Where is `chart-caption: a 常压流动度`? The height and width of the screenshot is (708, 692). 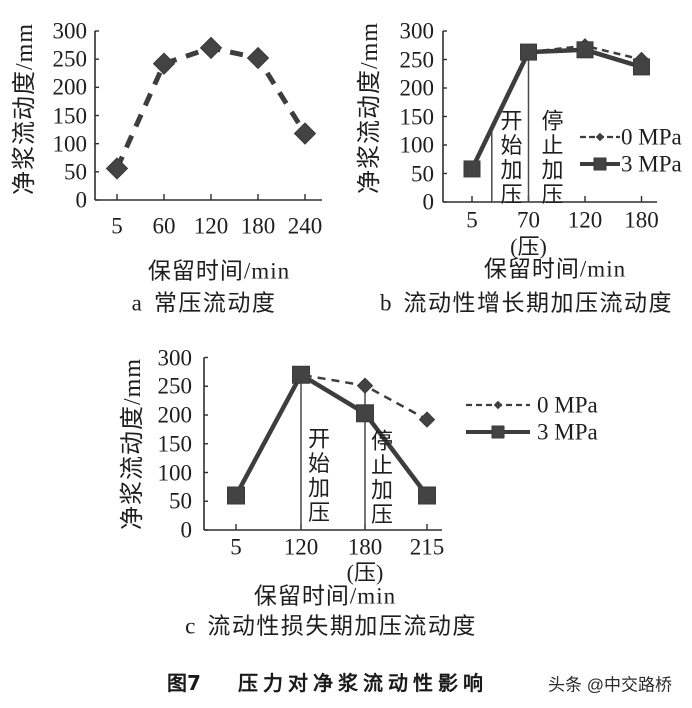 chart-caption: a 常压流动度 is located at coordinates (204, 303).